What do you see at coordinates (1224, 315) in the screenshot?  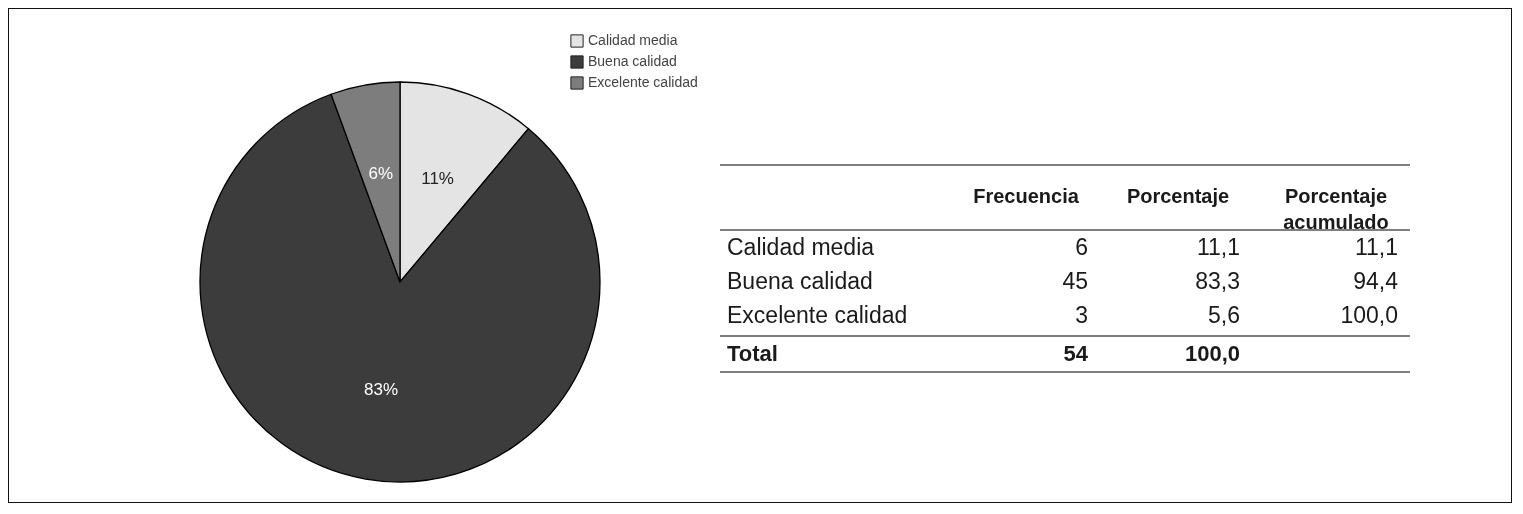 I see `data-label: 5,6` at bounding box center [1224, 315].